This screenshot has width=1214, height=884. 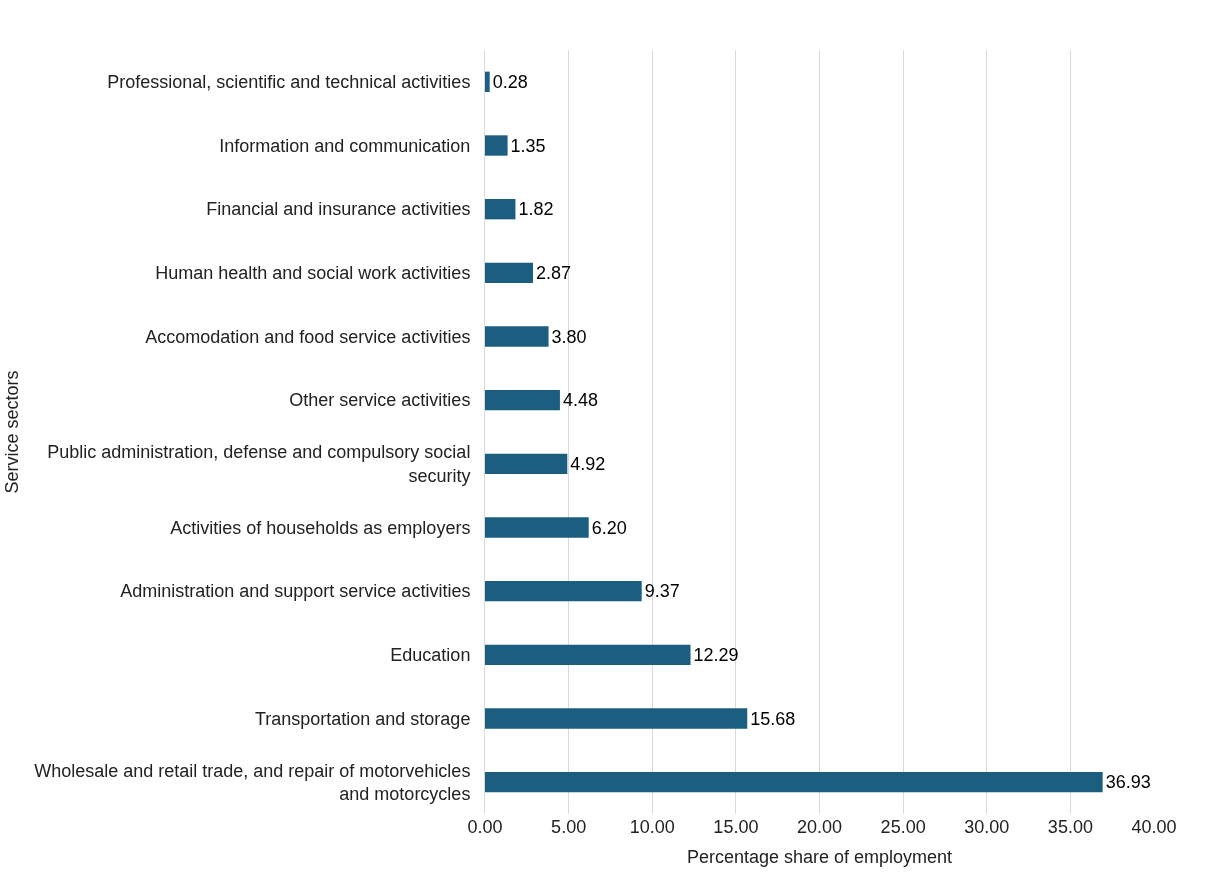 What do you see at coordinates (716, 654) in the screenshot?
I see `data-label: 12.29` at bounding box center [716, 654].